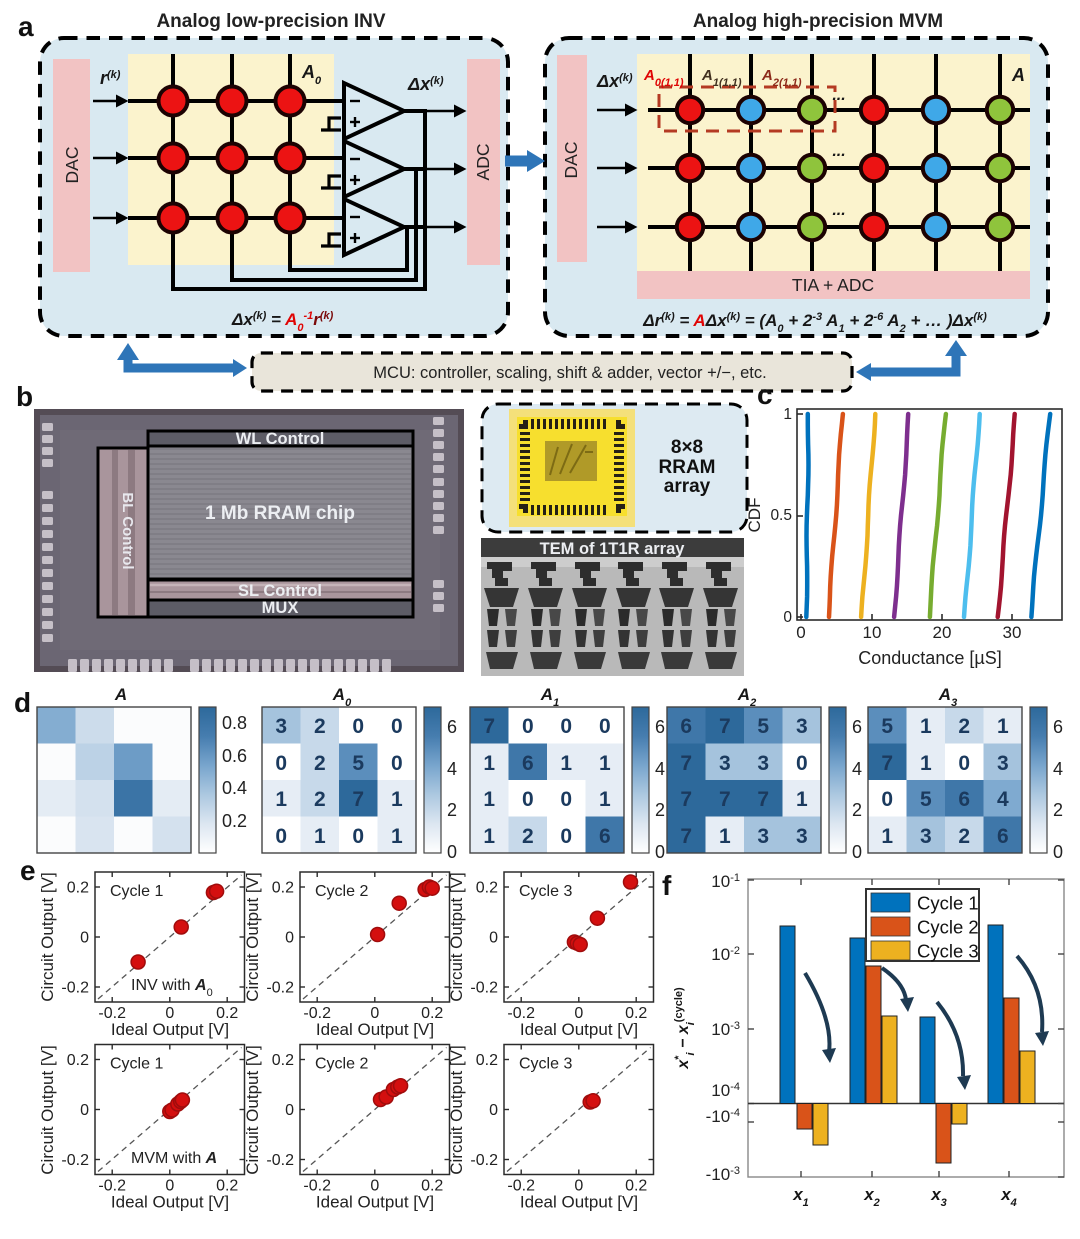  Describe the element at coordinates (545, 891) in the screenshot. I see `svg-text: Cycle 3` at that location.